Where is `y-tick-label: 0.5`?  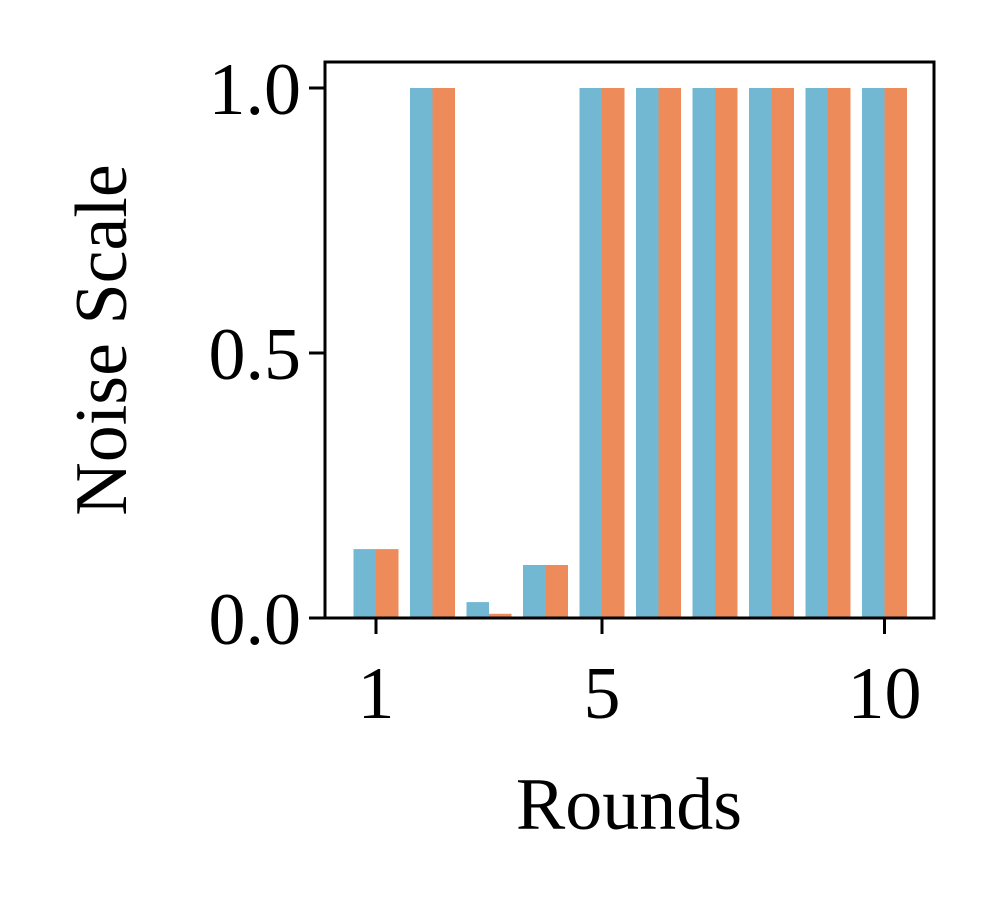
y-tick-label: 0.5 is located at coordinates (255, 355).